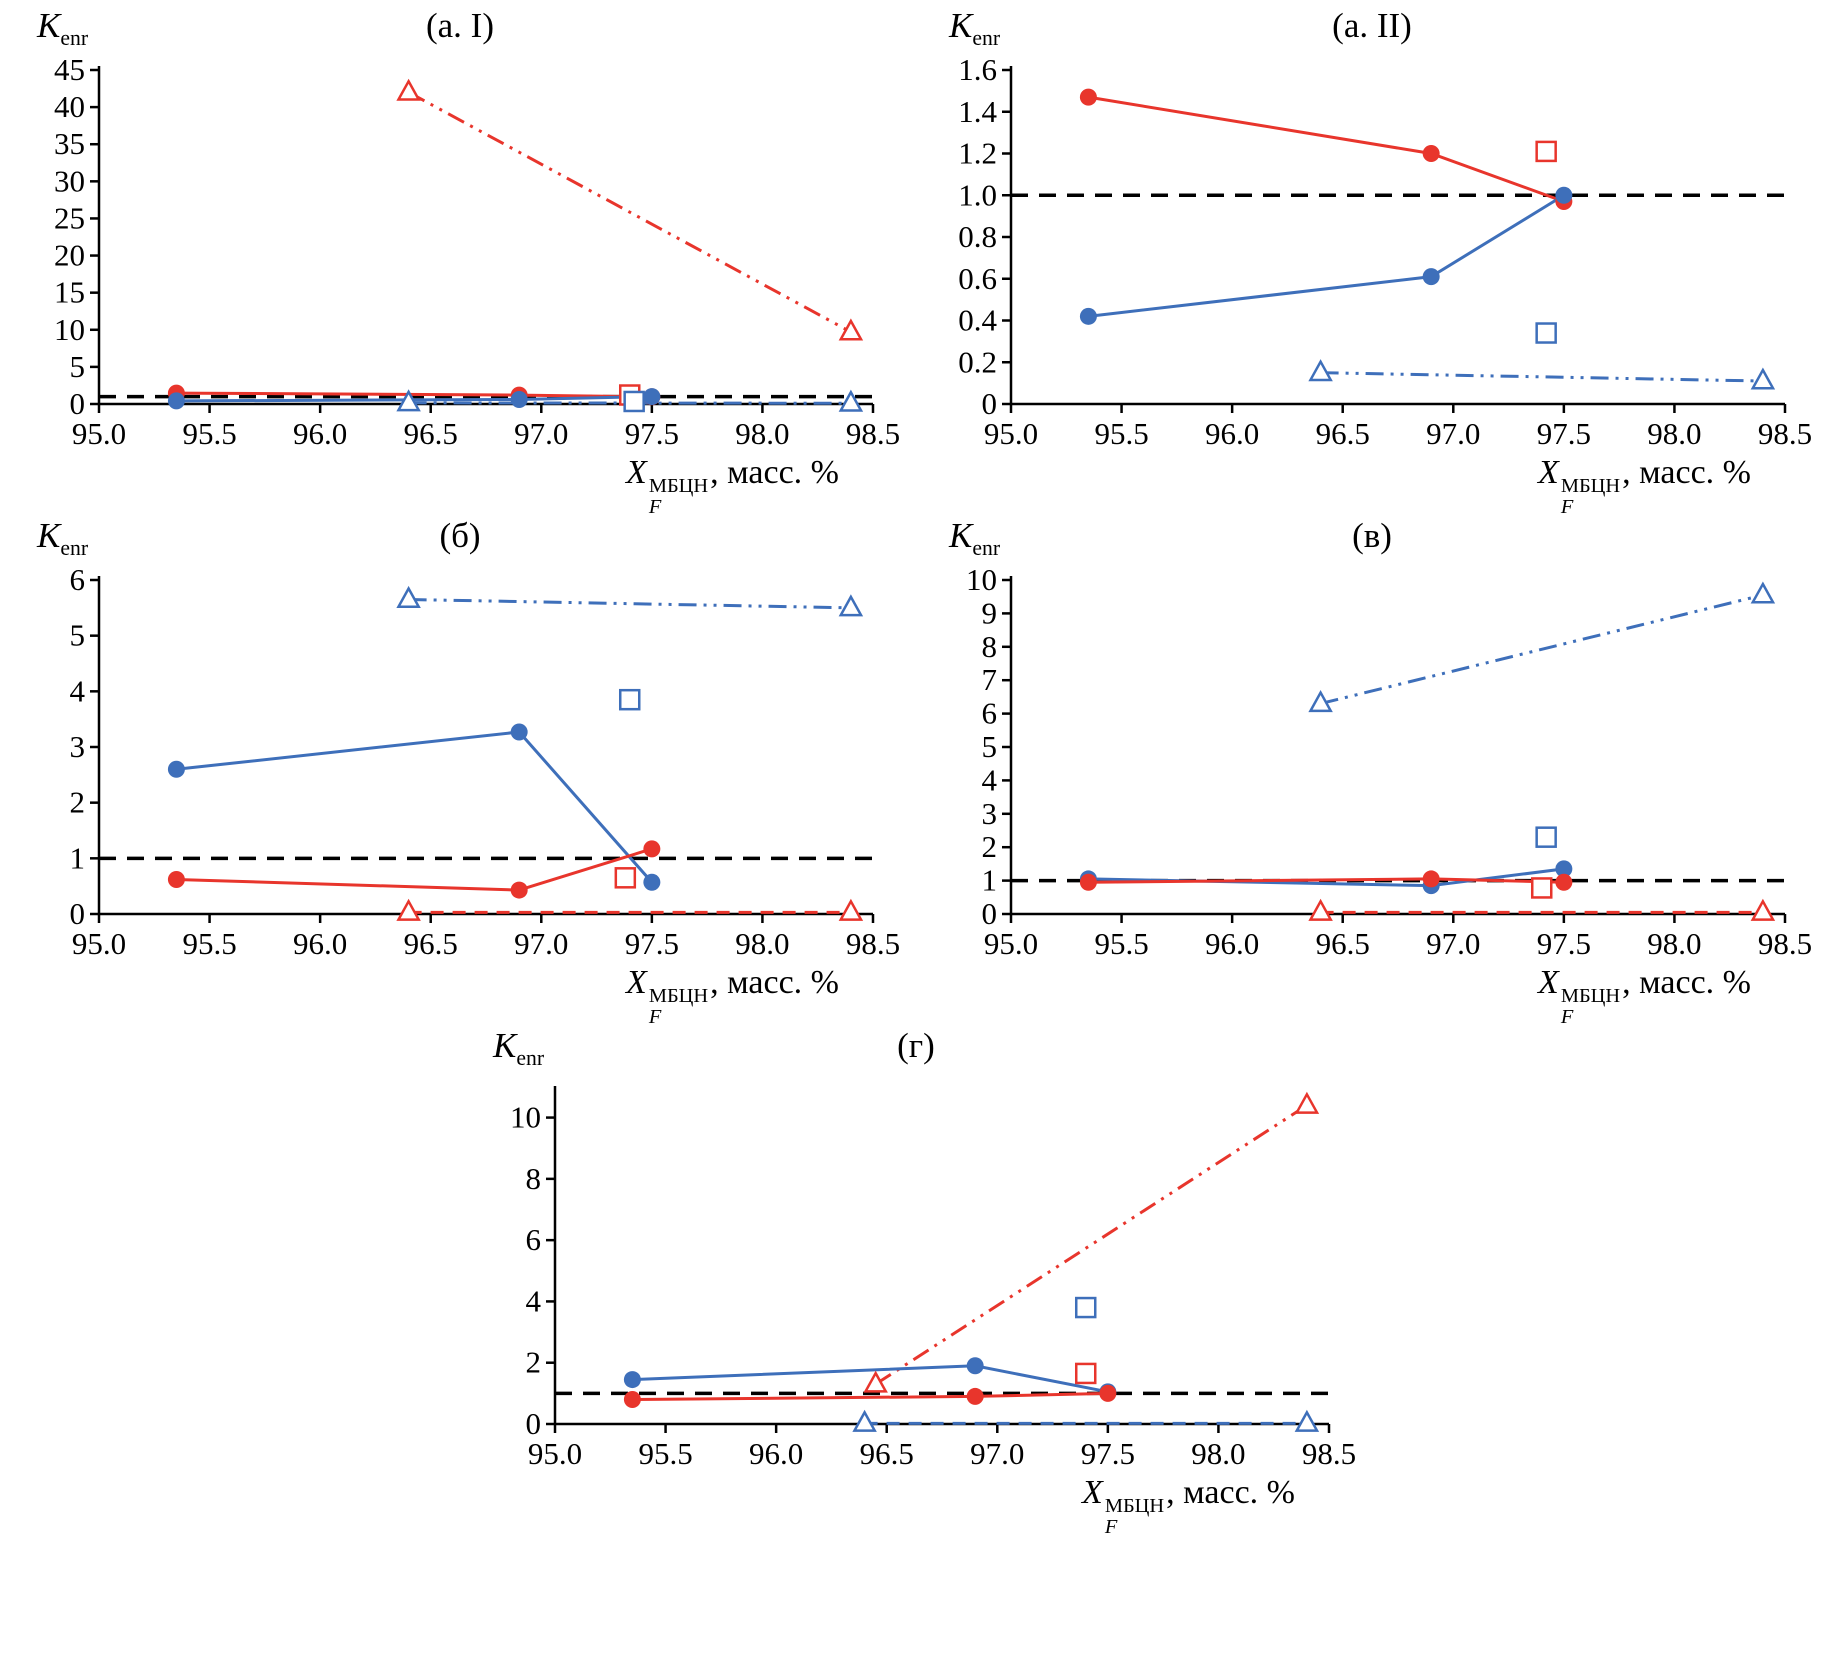 This screenshot has width=1832, height=1677. What do you see at coordinates (916, 1049) in the screenshot?
I see `chart-g-header: Kenr (г)` at bounding box center [916, 1049].